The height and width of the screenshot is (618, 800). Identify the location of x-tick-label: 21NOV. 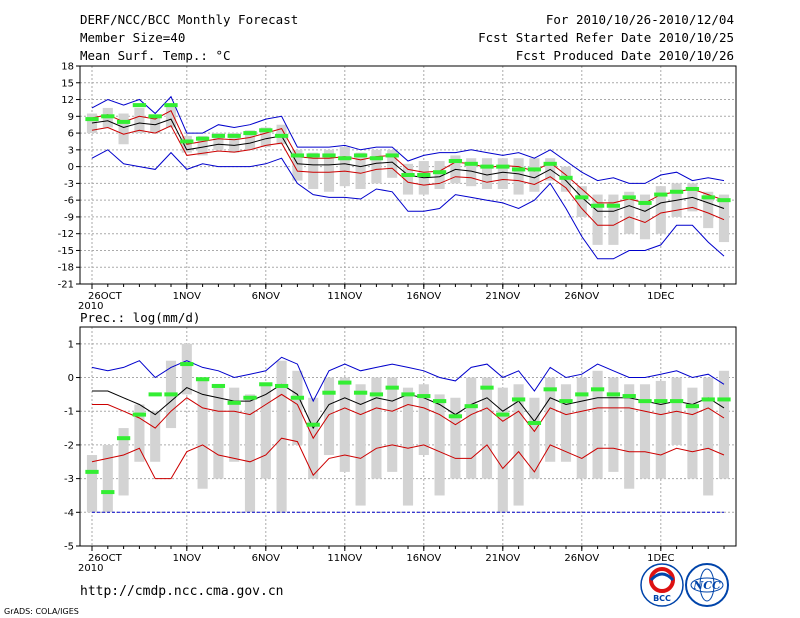
(502, 558).